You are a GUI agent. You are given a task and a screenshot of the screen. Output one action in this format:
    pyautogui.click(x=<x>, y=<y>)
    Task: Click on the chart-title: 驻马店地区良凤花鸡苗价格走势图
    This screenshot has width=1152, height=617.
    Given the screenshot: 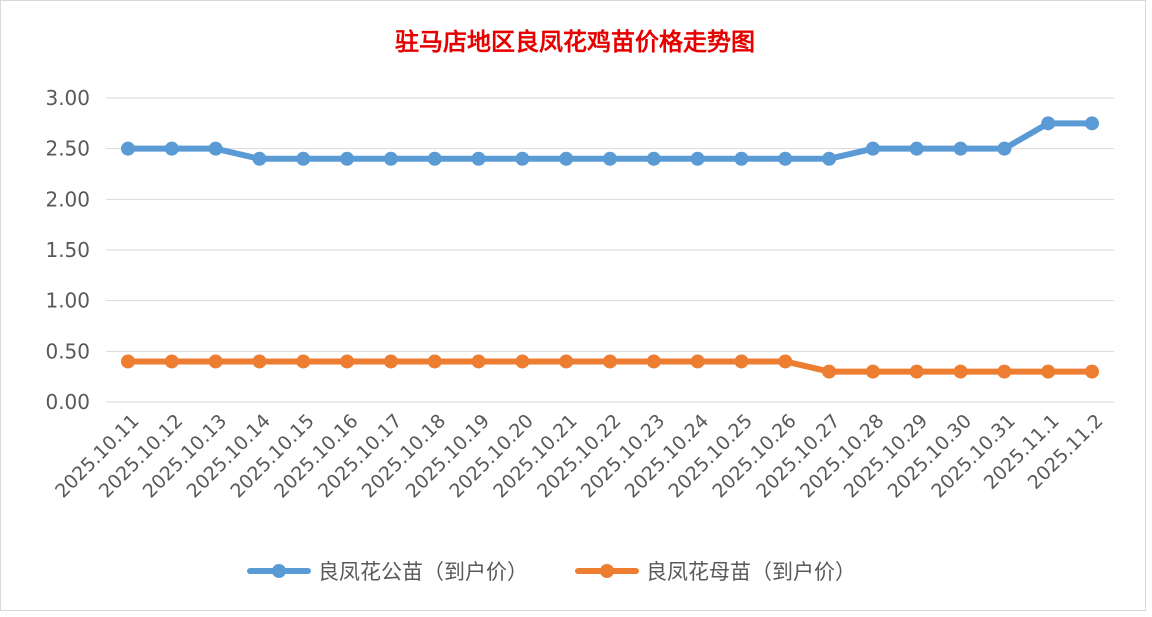 What is the action you would take?
    pyautogui.click(x=575, y=42)
    